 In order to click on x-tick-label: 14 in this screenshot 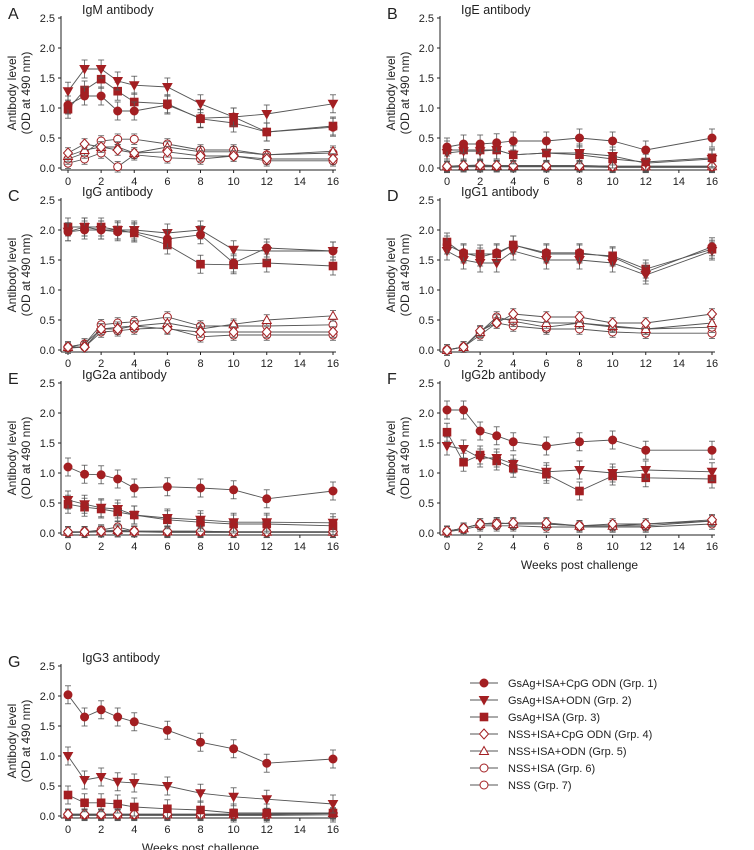, I will do `click(300, 830)`.